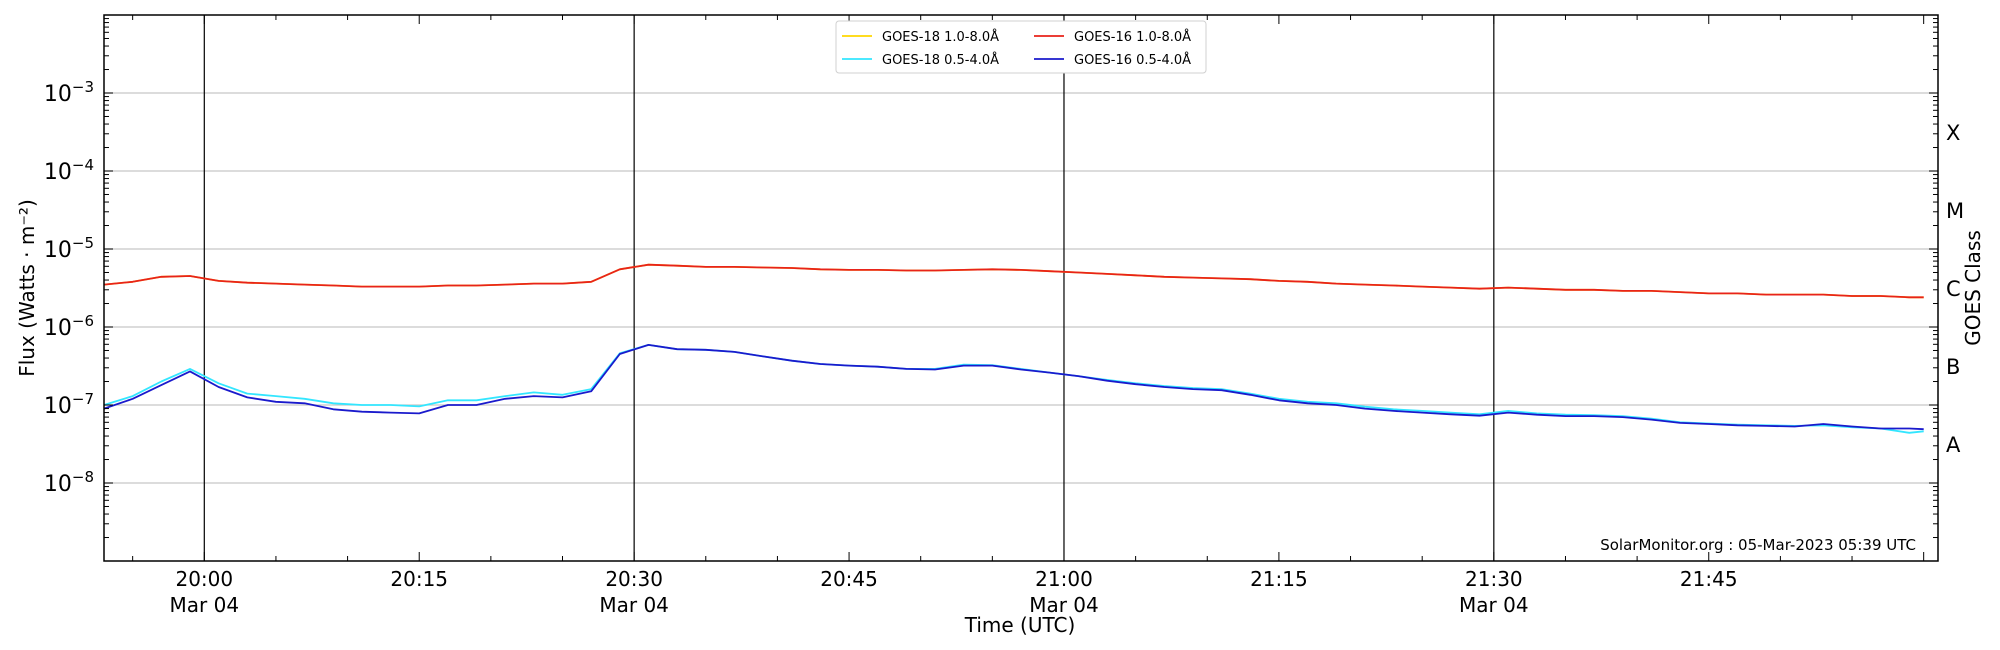 The height and width of the screenshot is (650, 2000). I want to click on annotation-text: SolarMonitor.org : 05-Mar-2023 05:39 UTC, so click(1758, 545).